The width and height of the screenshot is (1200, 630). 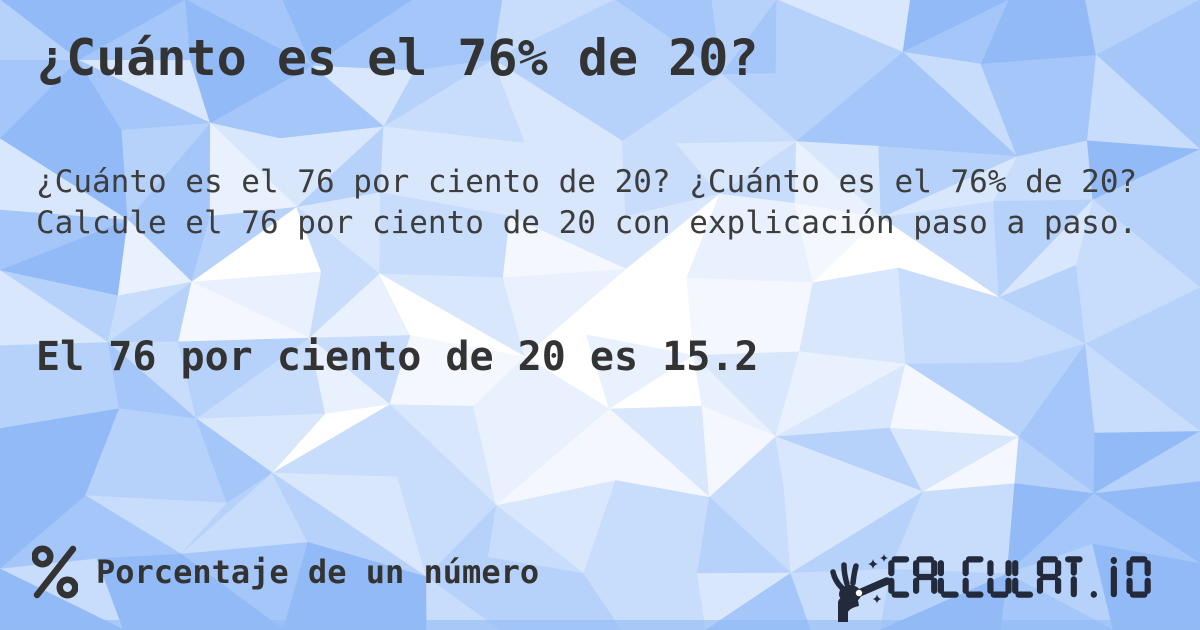 What do you see at coordinates (860, 588) in the screenshot?
I see `magic-wand-hand-icon` at bounding box center [860, 588].